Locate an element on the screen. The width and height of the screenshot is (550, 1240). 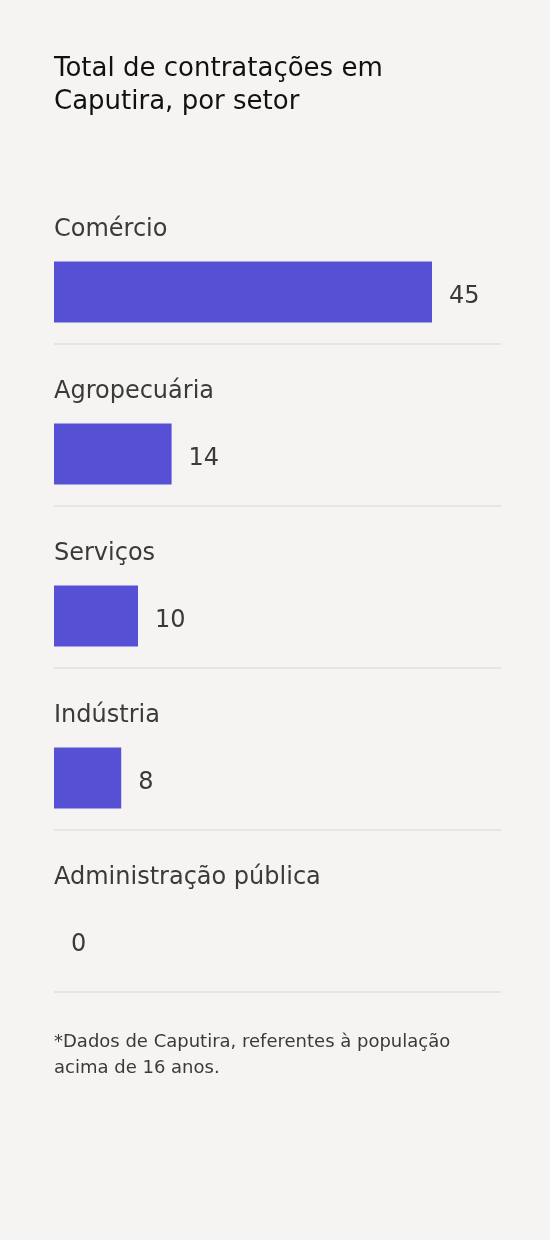
data-label: 8 is located at coordinates (146, 781).